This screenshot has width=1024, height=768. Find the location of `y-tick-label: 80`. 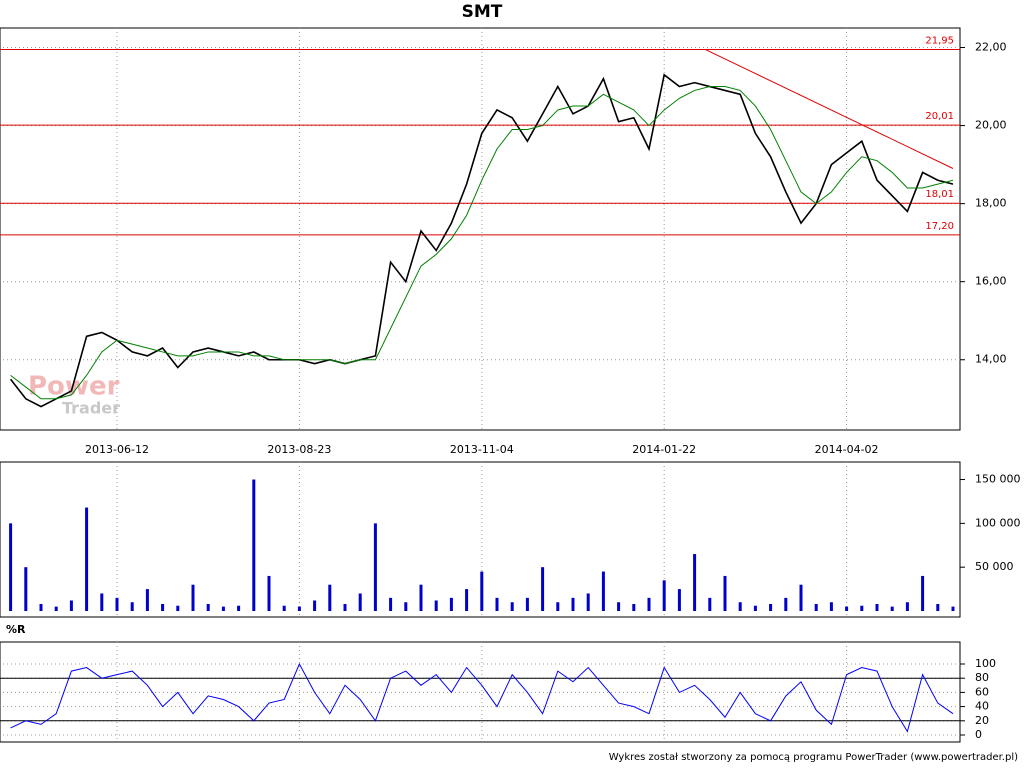

y-tick-label: 80 is located at coordinates (982, 677).